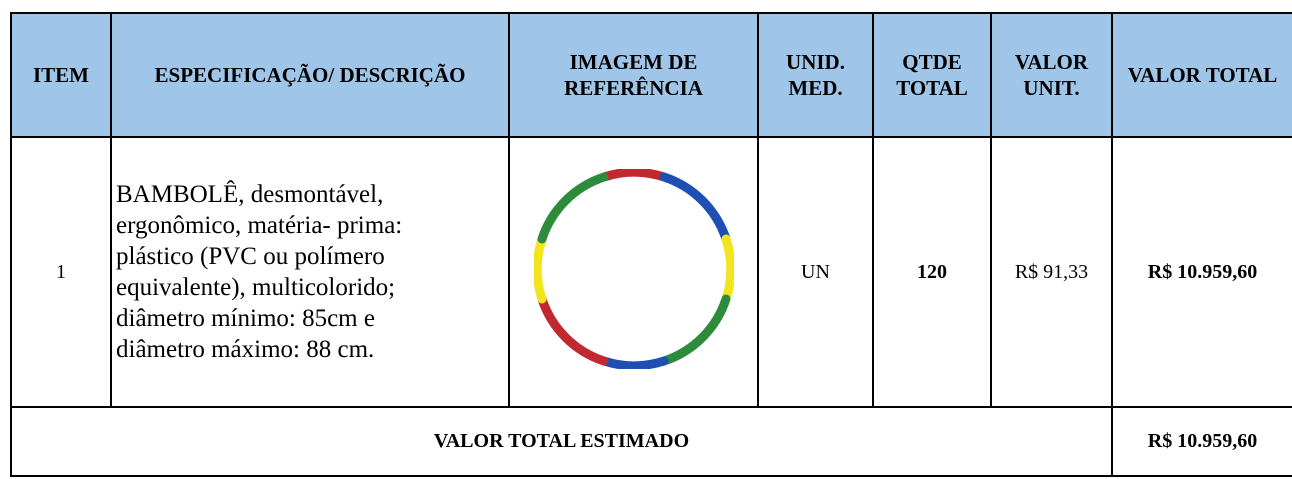 This screenshot has height=479, width=1292. Describe the element at coordinates (245, 349) in the screenshot. I see `description-line: diâmetro máximo: 88 cm.` at that location.